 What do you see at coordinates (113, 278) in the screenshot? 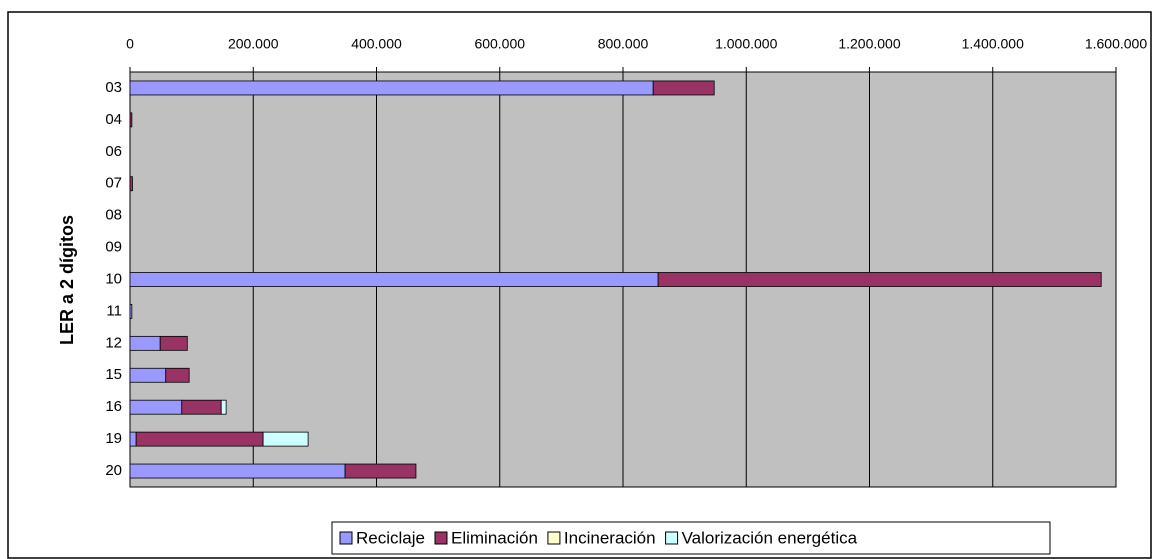
I see `y-tick-label: 10` at bounding box center [113, 278].